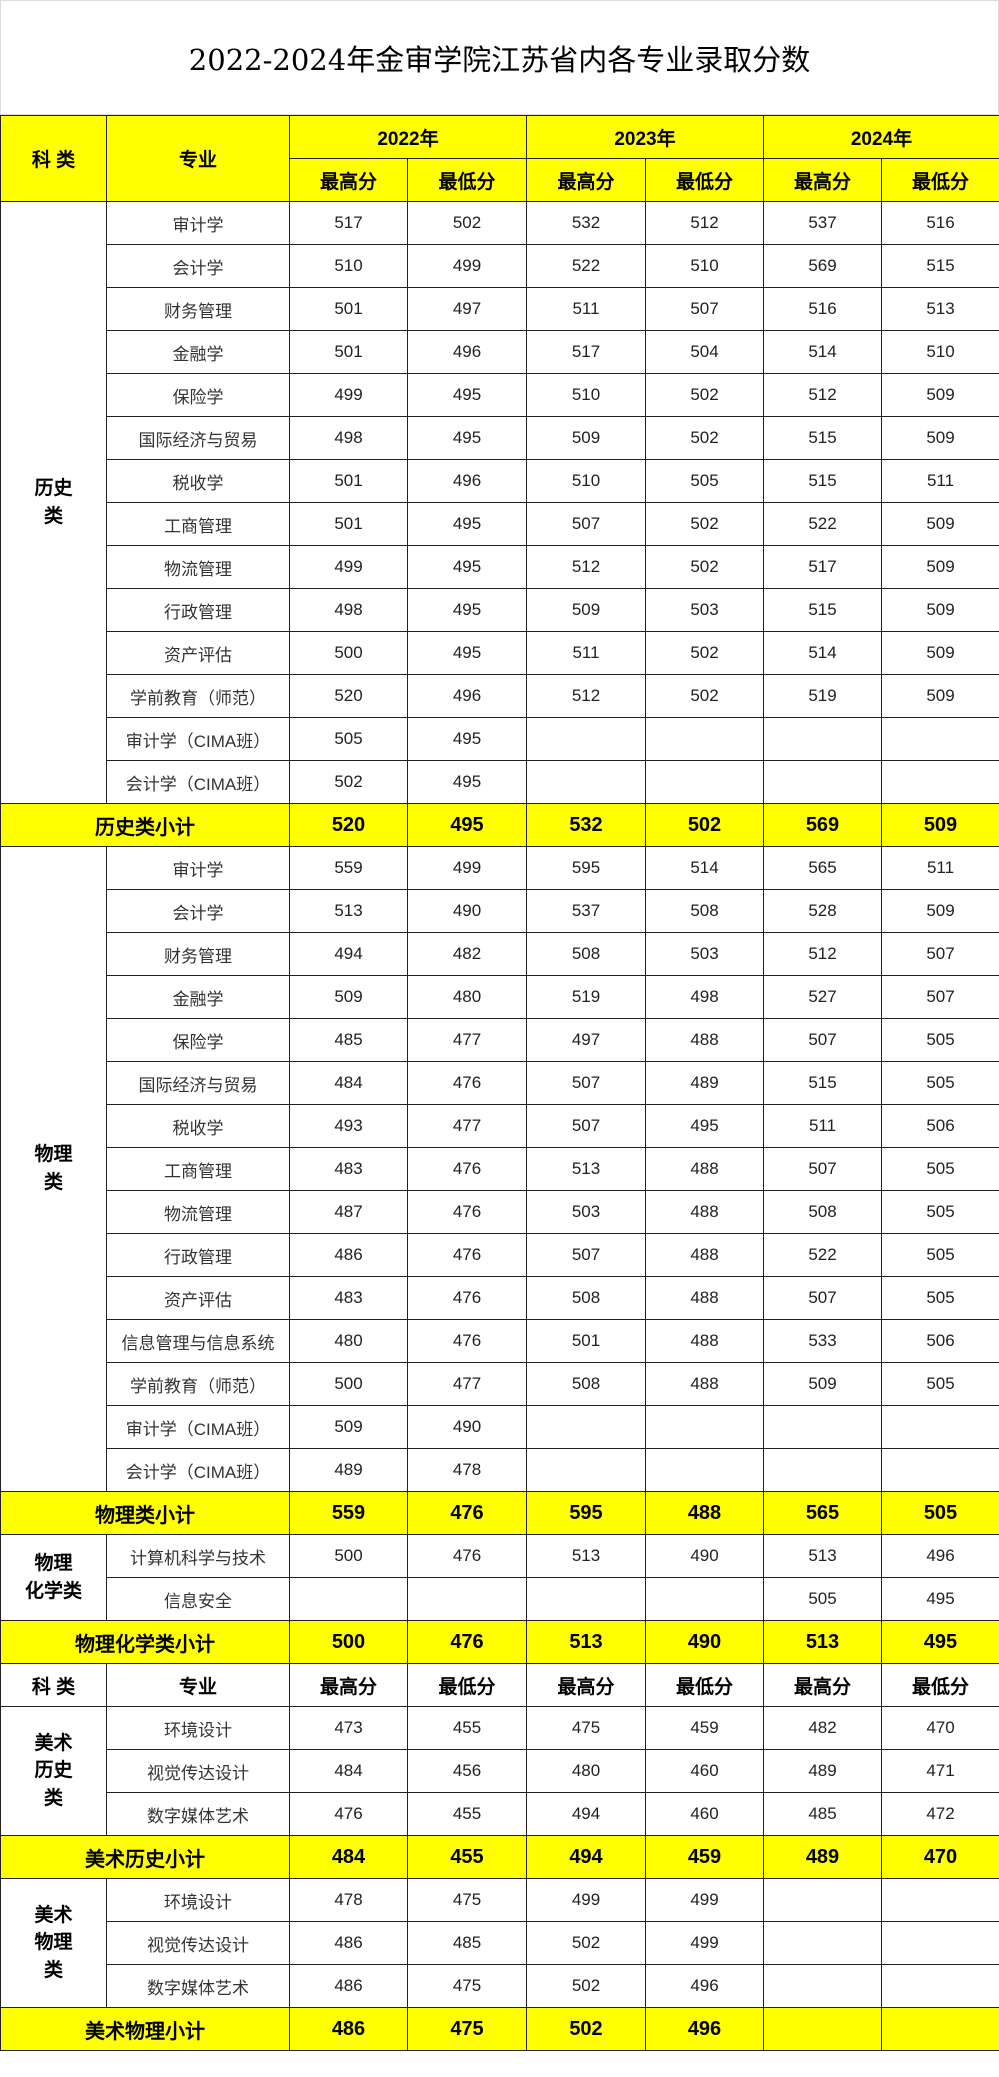 The image size is (999, 2077). I want to click on table-row: 国际经济与贸易 498 495 509 502 515 509, so click(500, 438).